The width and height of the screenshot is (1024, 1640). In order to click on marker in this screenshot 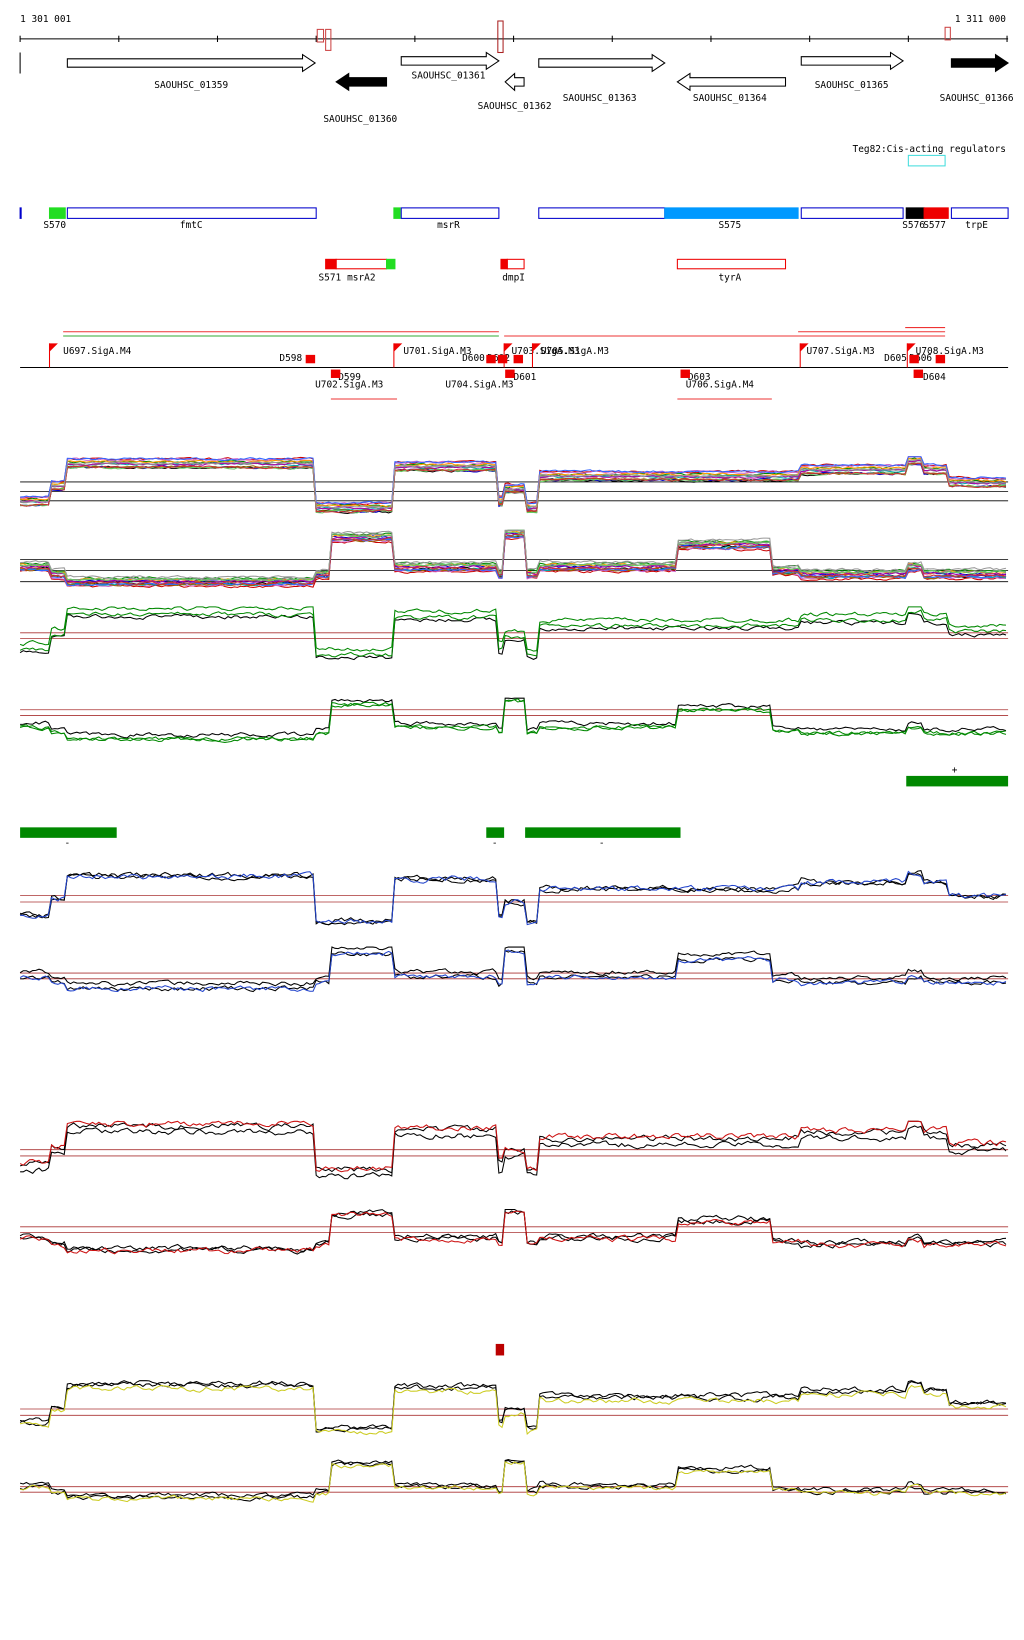, I will do `click(500, 1349)`.